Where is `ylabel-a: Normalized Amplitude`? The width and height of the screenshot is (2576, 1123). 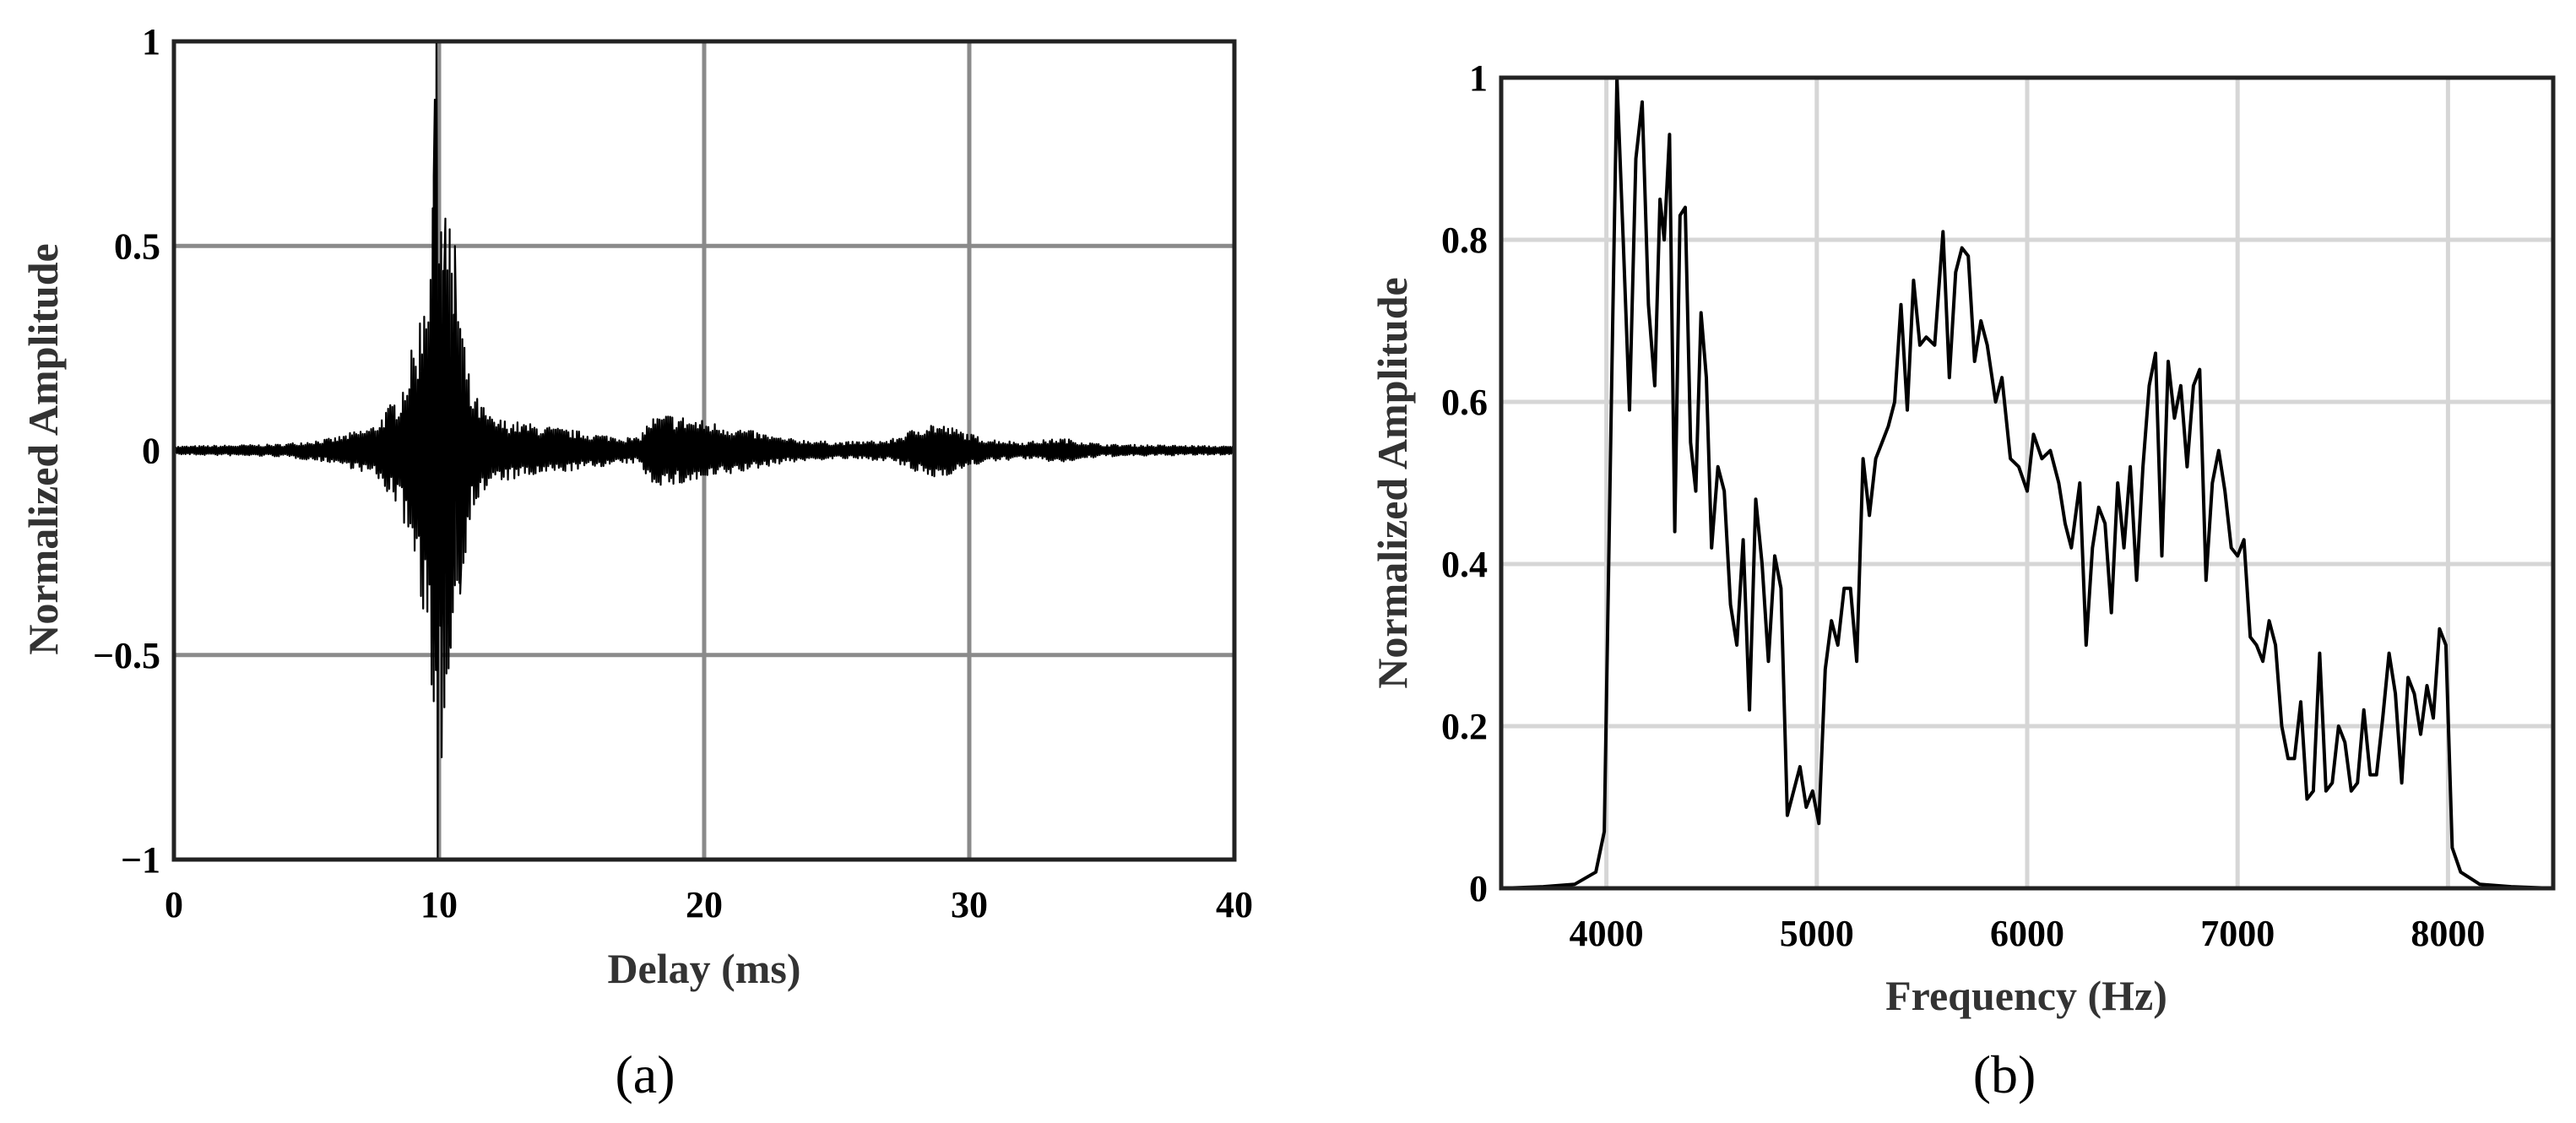 ylabel-a: Normalized Amplitude is located at coordinates (43, 448).